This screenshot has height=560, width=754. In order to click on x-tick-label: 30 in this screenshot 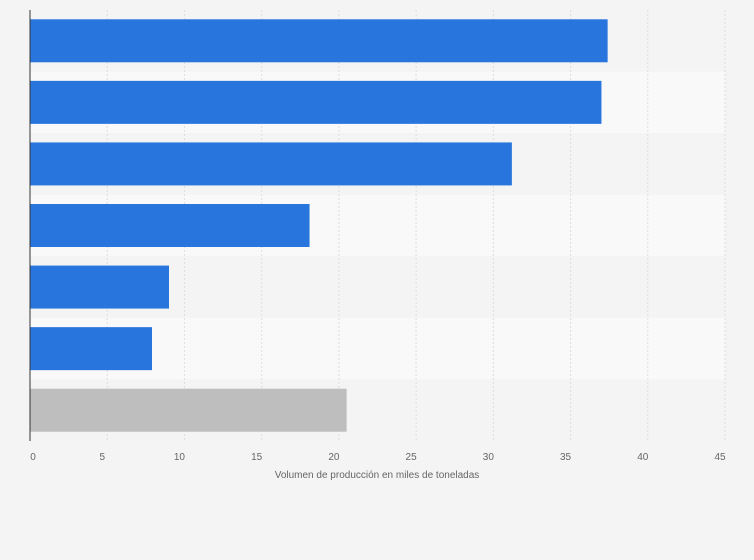, I will do `click(489, 457)`.